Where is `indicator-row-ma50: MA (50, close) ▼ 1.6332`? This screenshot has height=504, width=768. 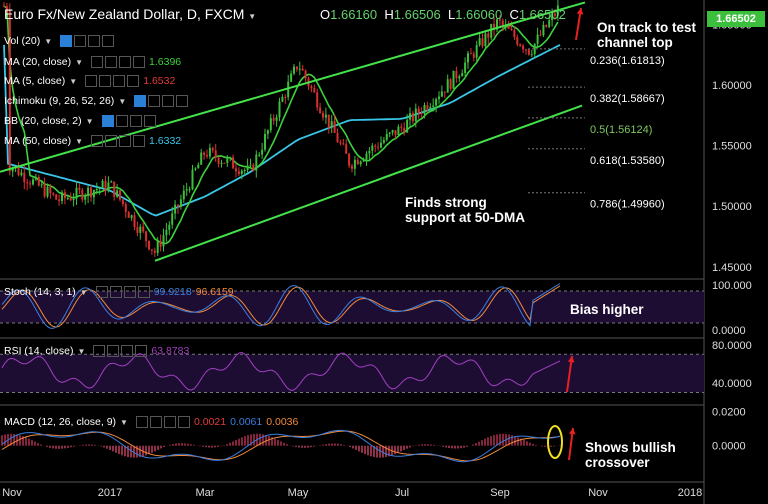 indicator-row-ma50: MA (50, close) ▼ 1.6332 is located at coordinates (92, 141).